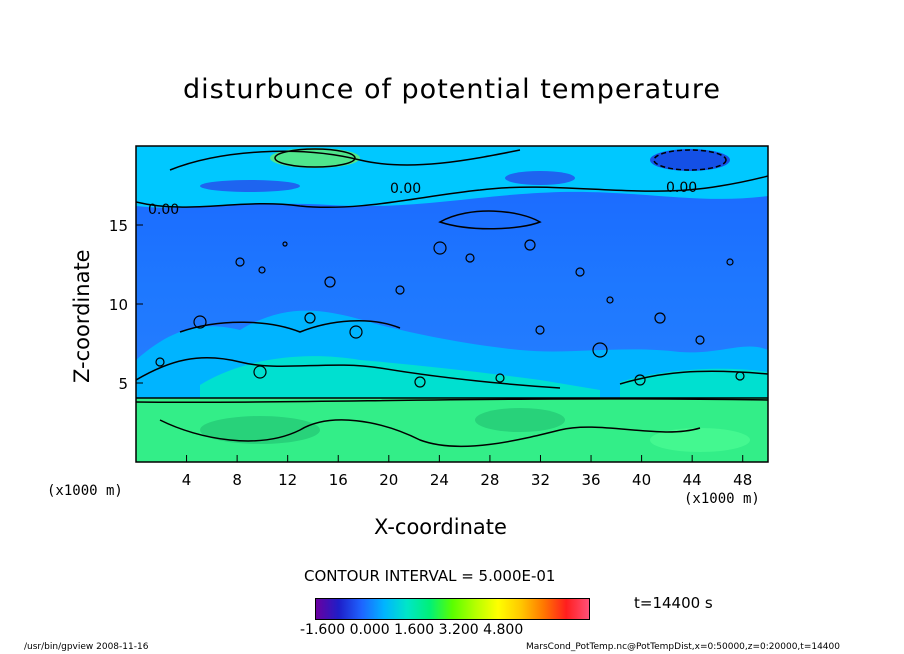 Image resolution: width=904 pixels, height=654 pixels. Describe the element at coordinates (388, 480) in the screenshot. I see `x-tick-label-4: 20` at that location.